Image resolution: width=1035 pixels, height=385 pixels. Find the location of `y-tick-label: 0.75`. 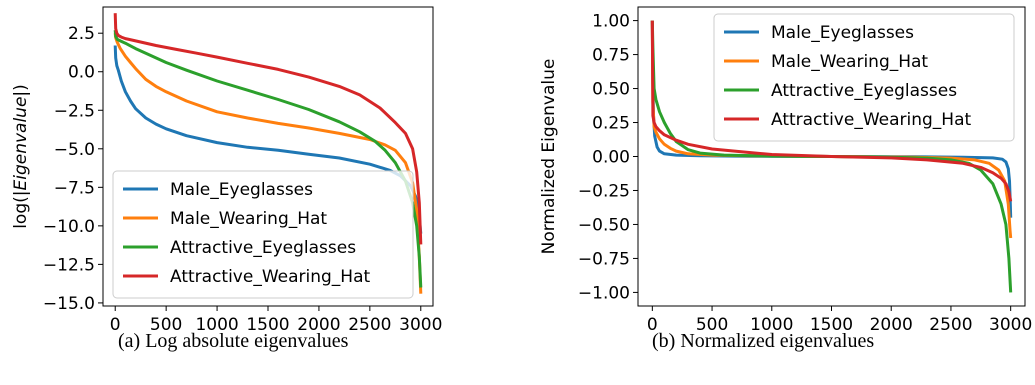

y-tick-label: 0.75 is located at coordinates (611, 56).